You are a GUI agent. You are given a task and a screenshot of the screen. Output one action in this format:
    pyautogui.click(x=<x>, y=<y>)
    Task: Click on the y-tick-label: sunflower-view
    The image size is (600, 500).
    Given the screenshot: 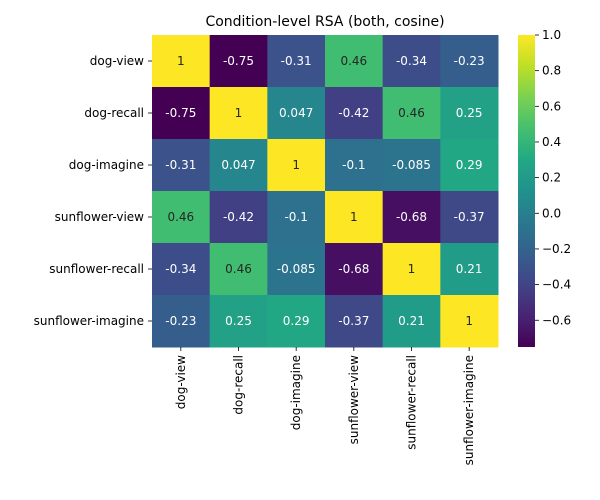 What is the action you would take?
    pyautogui.click(x=100, y=217)
    